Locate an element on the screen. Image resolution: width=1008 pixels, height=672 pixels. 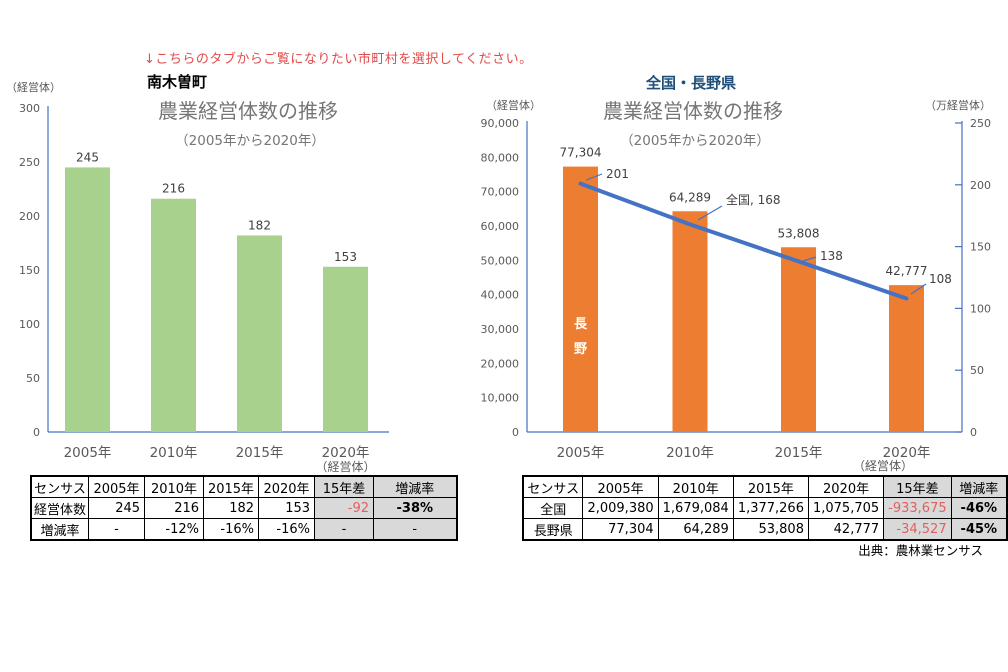
table-cell: 182 is located at coordinates (231, 508).